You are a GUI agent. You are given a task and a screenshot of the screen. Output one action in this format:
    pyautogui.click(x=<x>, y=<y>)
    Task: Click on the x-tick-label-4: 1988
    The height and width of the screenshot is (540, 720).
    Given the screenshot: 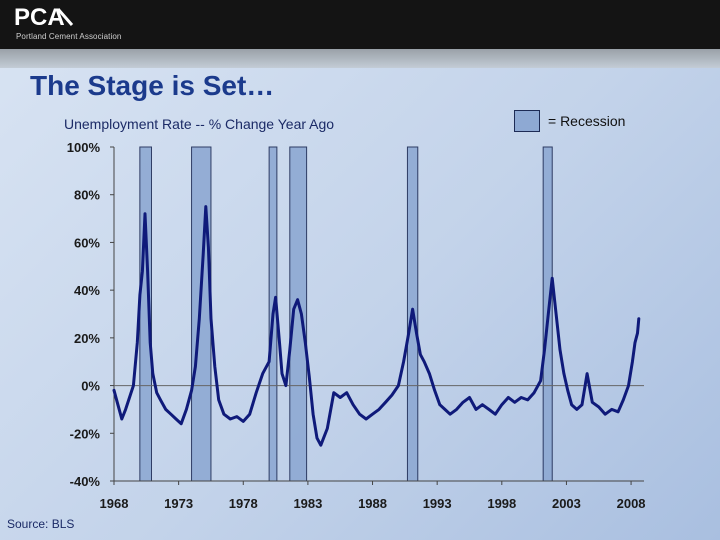 What is the action you would take?
    pyautogui.click(x=372, y=503)
    